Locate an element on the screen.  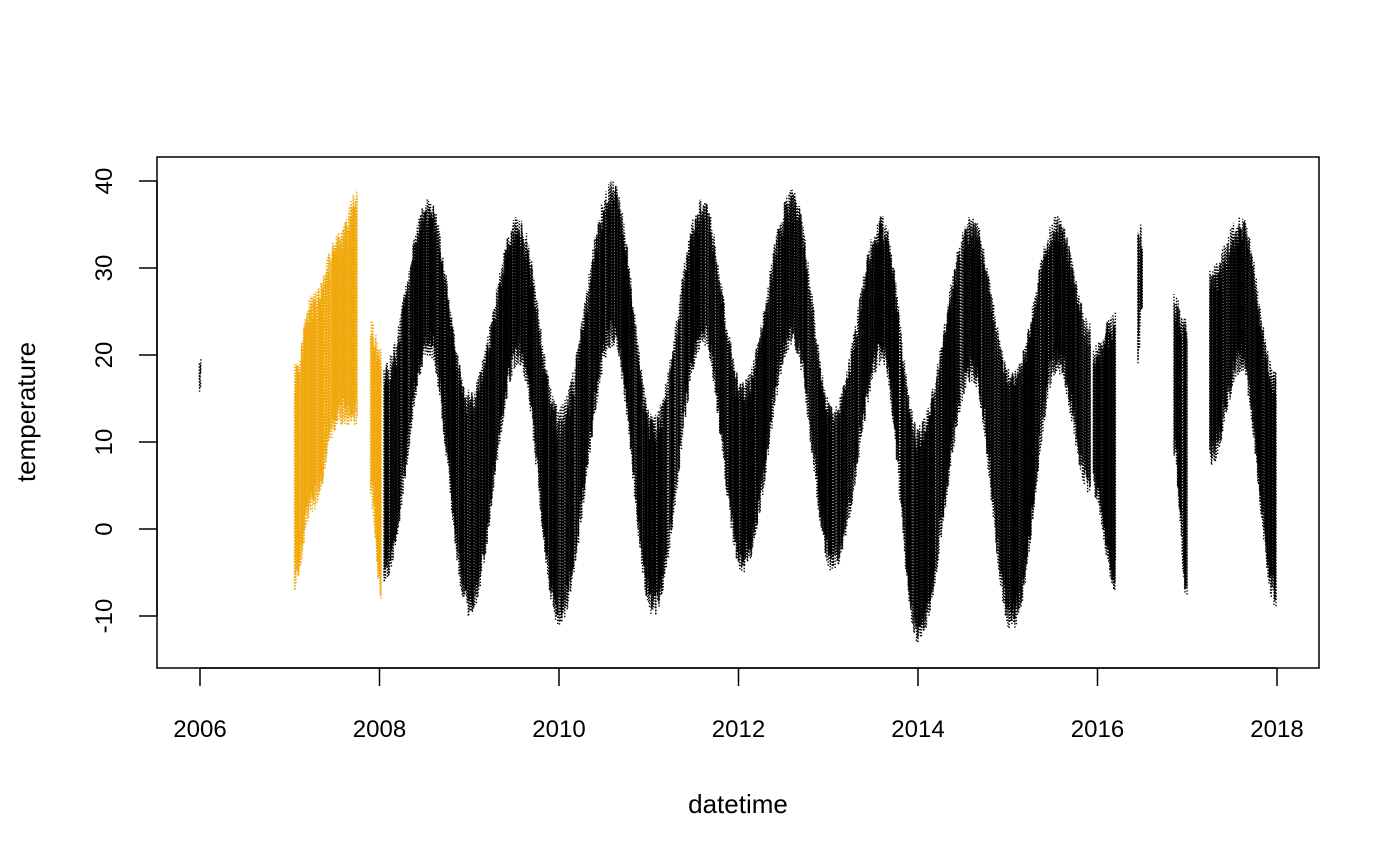
y-tick-label-0: 0 is located at coordinates (104, 528).